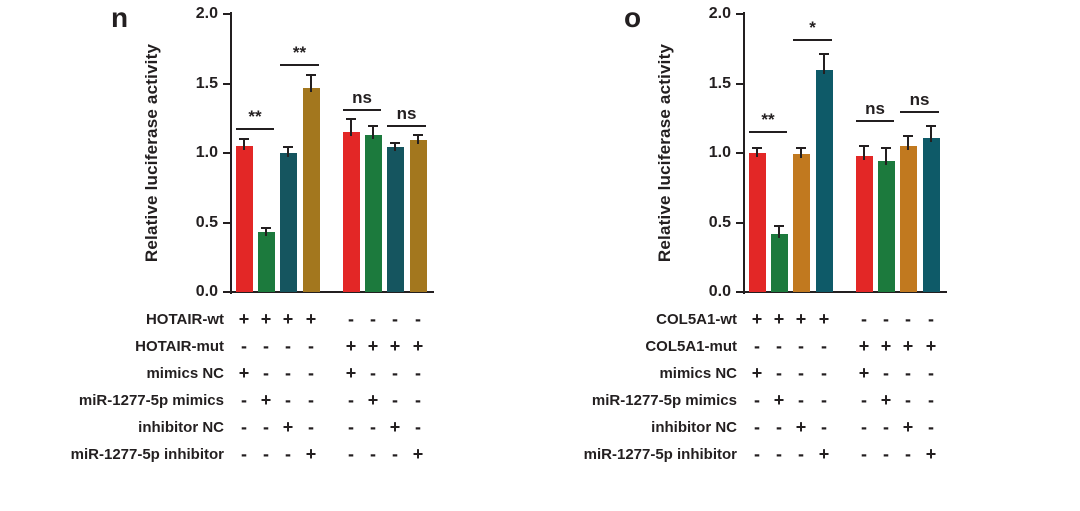 Image resolution: width=1080 pixels, height=511 pixels. Describe the element at coordinates (719, 13) in the screenshot. I see `y-tick-label: 2.0` at that location.